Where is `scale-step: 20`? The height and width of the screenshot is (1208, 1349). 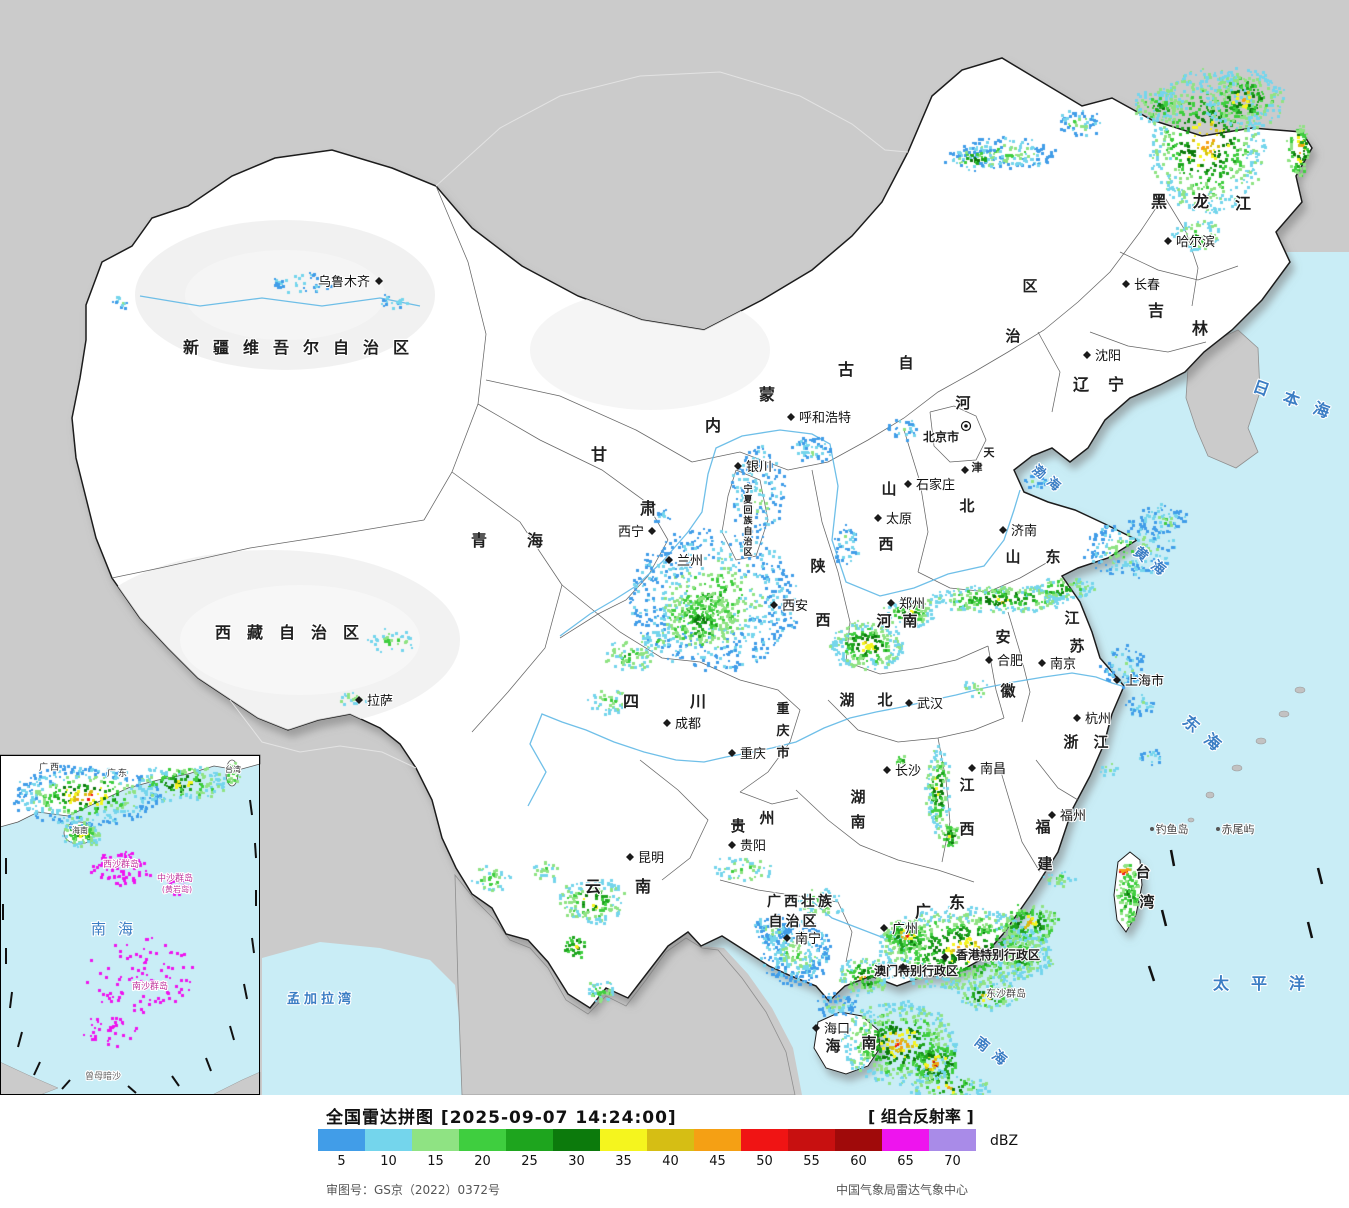
scale-step: 20 is located at coordinates (482, 1149).